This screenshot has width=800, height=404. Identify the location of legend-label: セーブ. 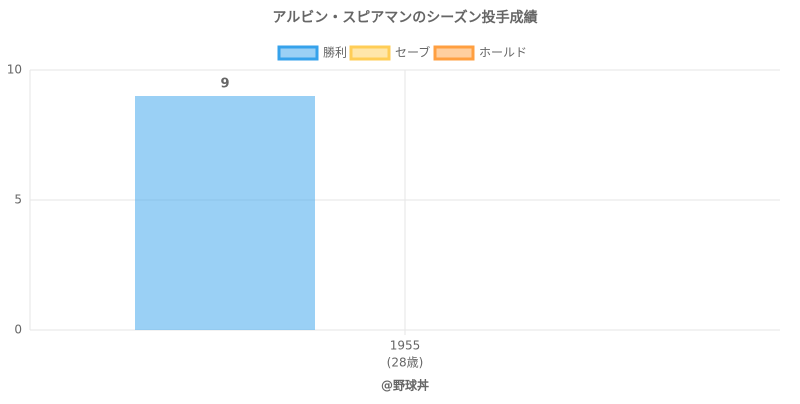
(412, 52).